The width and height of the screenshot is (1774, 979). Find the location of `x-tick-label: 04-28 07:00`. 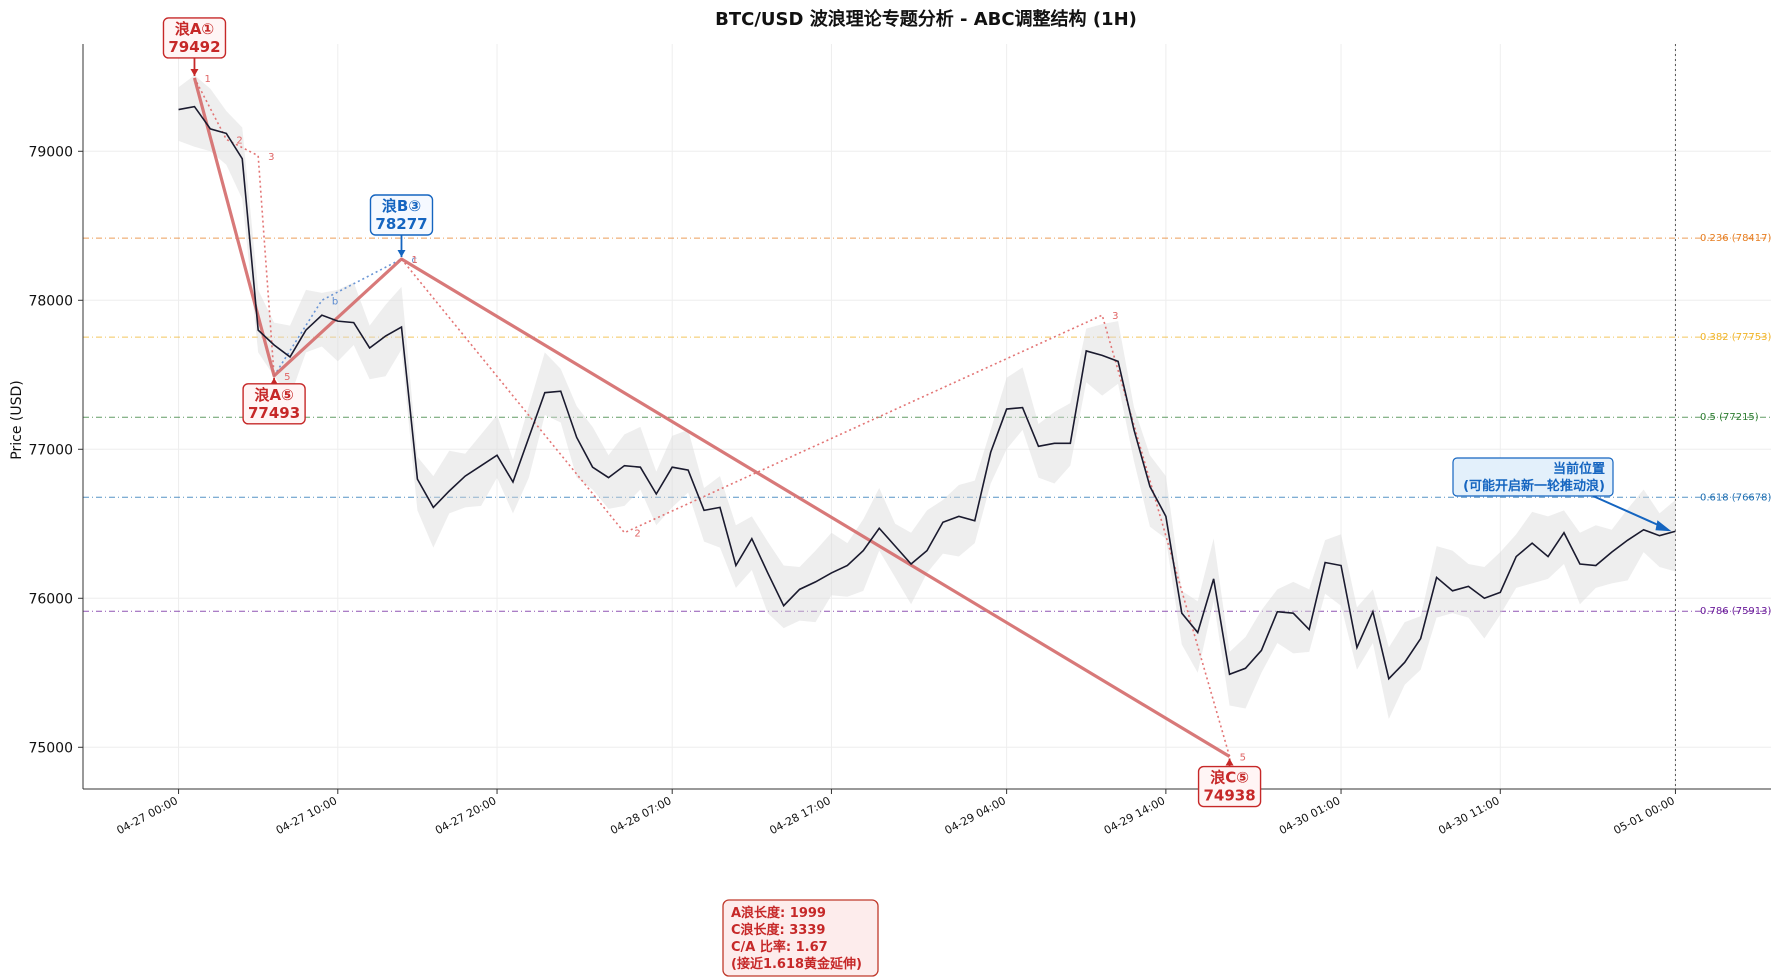

x-tick-label: 04-28 07:00 is located at coordinates (640, 815).